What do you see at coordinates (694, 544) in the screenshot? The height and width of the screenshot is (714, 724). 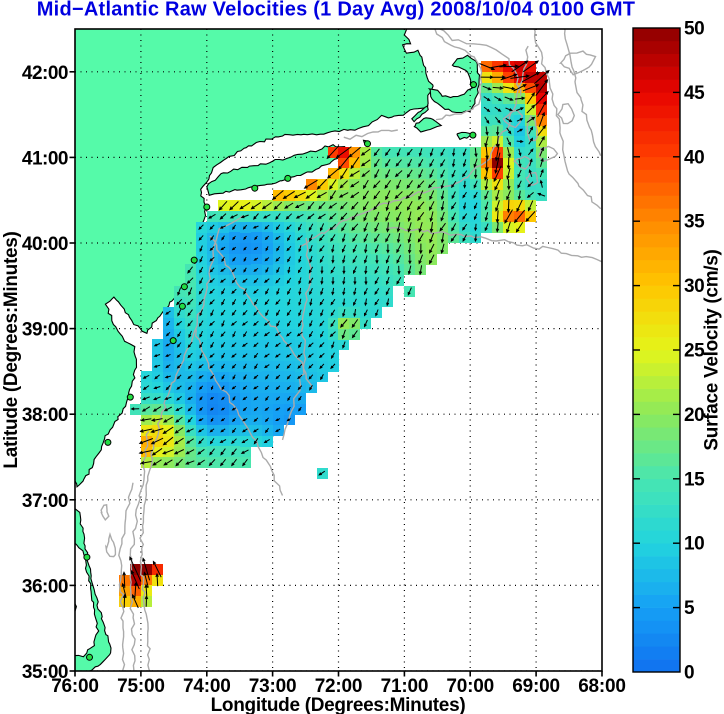 I see `svg-text: 10` at bounding box center [694, 544].